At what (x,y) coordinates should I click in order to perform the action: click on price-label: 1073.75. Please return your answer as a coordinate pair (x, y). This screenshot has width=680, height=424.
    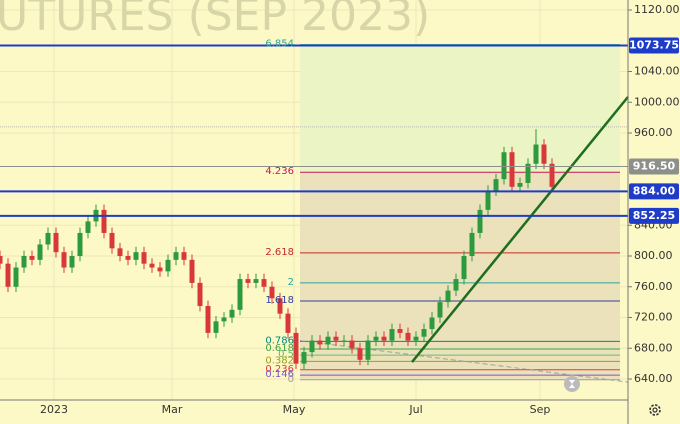
    Looking at the image, I should click on (654, 45).